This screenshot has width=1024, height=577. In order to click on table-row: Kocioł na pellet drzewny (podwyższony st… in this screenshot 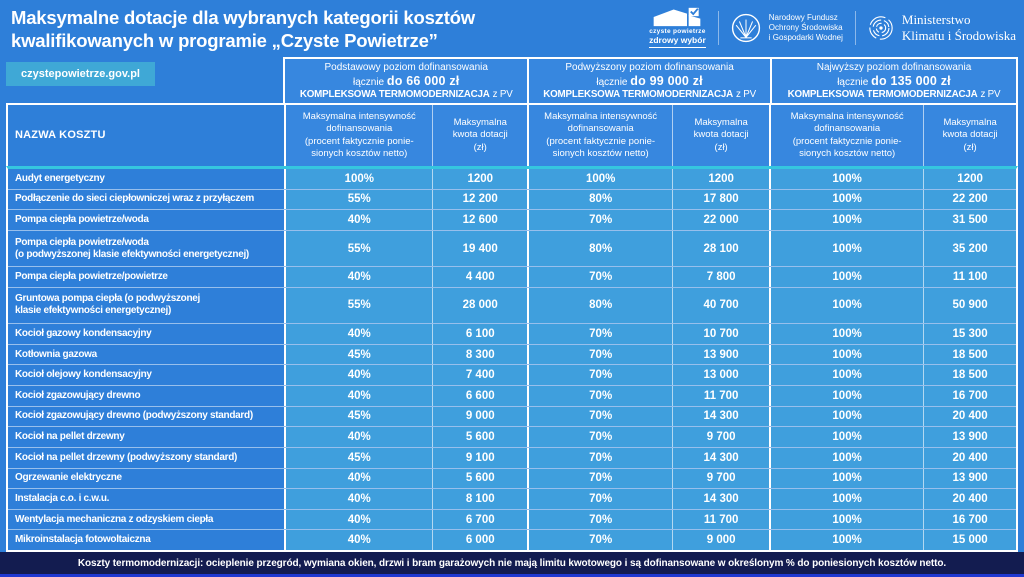, I will do `click(512, 457)`.